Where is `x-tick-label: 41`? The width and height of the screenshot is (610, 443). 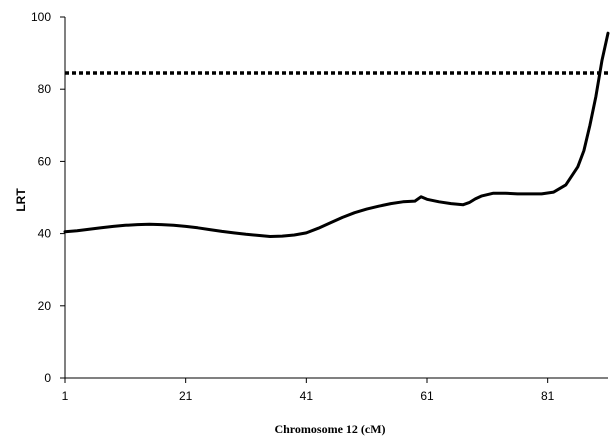 x-tick-label: 41 is located at coordinates (307, 396).